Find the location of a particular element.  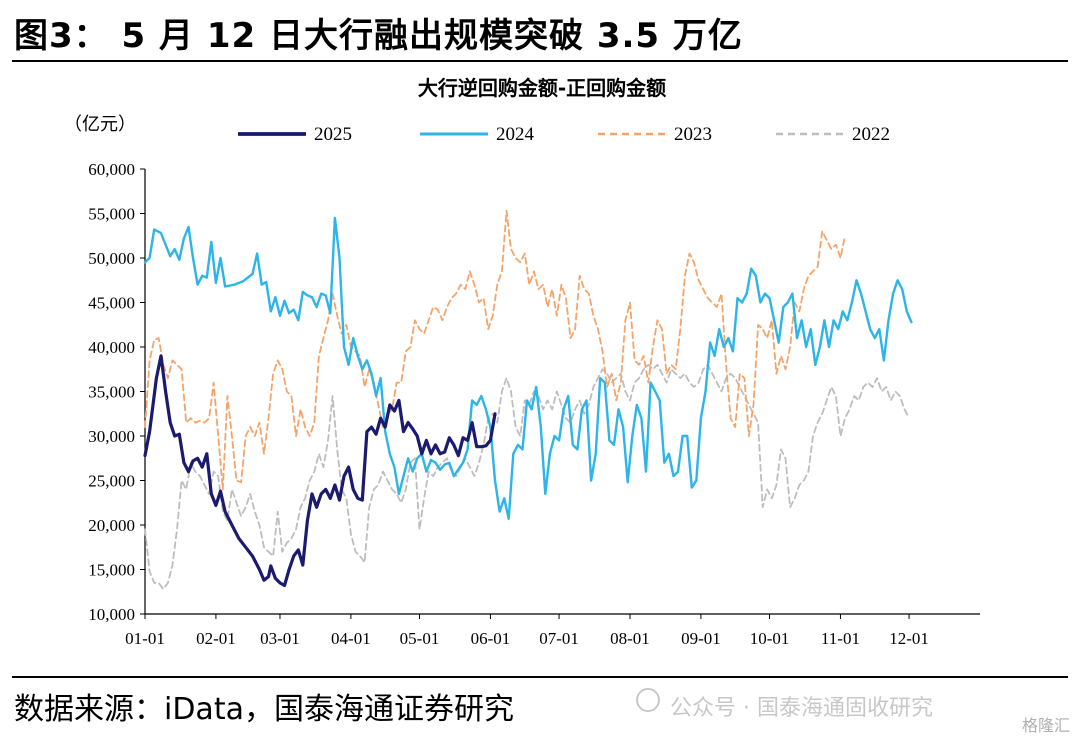

x-tick-label: 01-01 is located at coordinates (145, 638).